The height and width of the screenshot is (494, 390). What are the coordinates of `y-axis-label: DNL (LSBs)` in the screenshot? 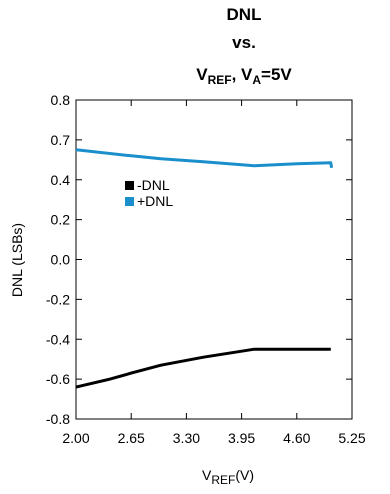 It's located at (17, 260).